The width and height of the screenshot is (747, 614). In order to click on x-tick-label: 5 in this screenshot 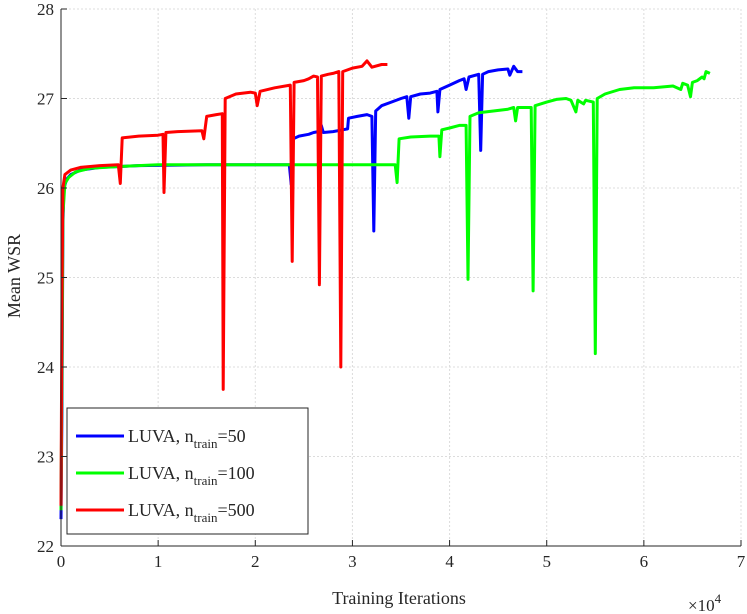, I will do `click(546, 561)`.